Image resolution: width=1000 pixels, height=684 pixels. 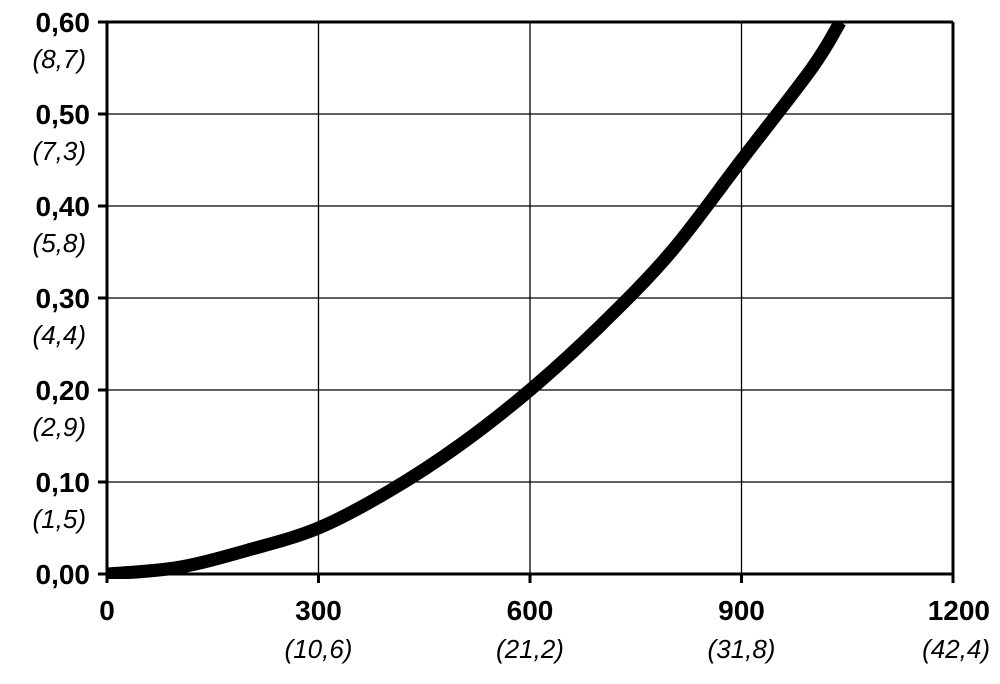 I want to click on y-tick-sublabel: (7,3), so click(x=59, y=151).